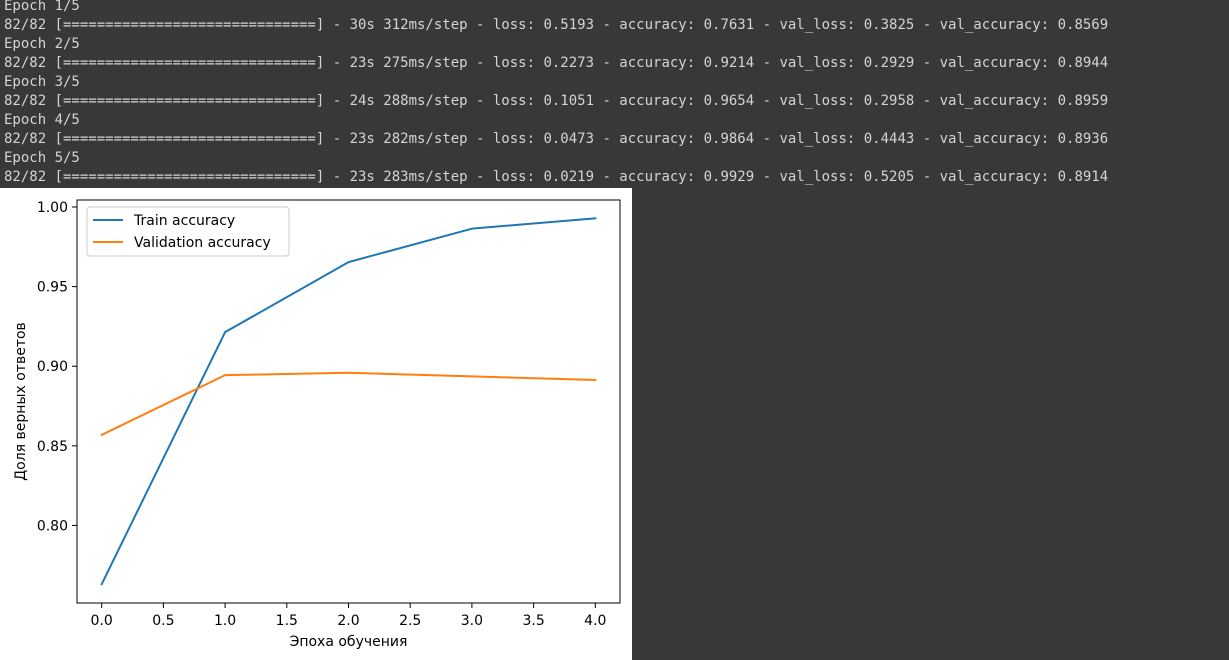  What do you see at coordinates (52, 367) in the screenshot?
I see `y-tick-label: 0.90` at bounding box center [52, 367].